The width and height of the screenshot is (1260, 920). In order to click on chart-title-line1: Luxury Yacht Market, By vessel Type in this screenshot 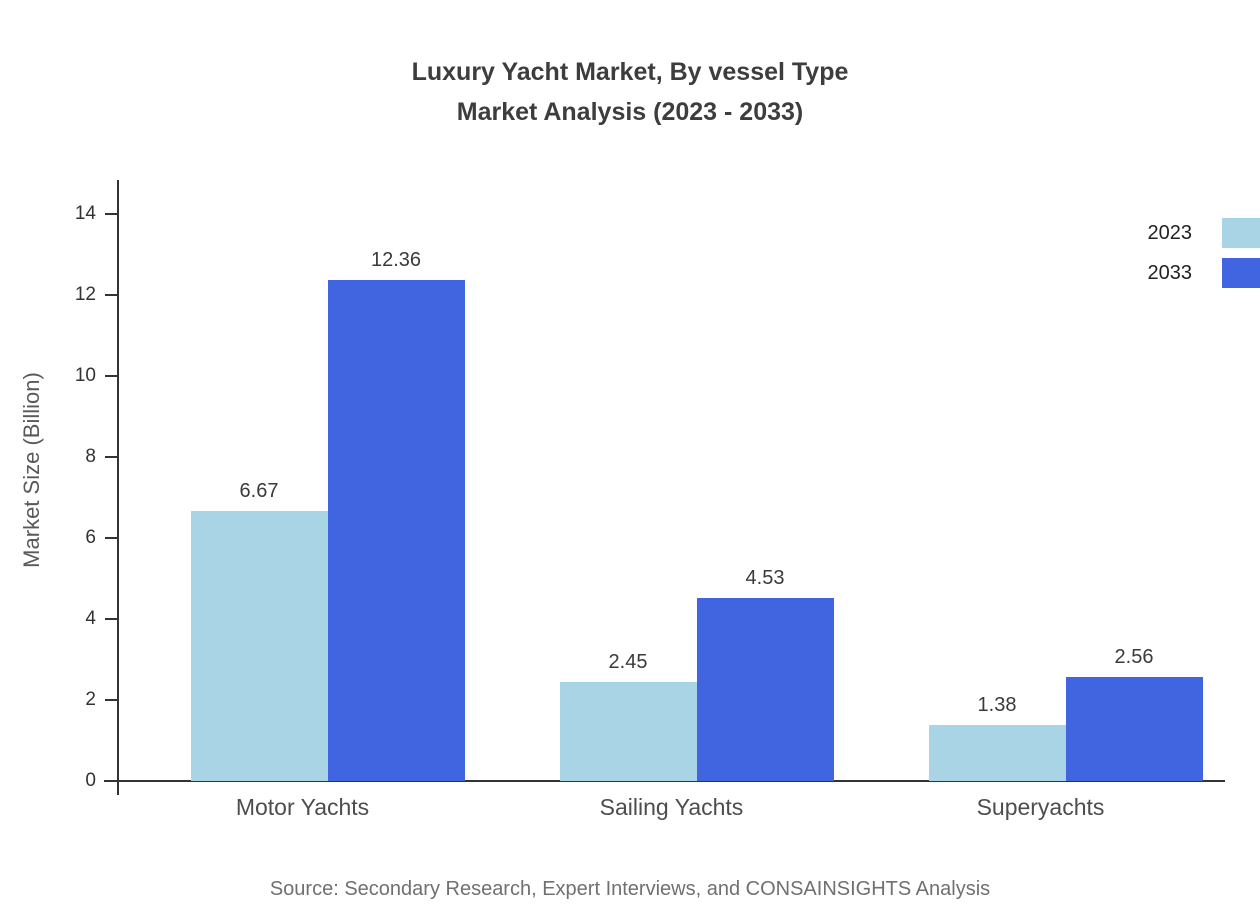, I will do `click(630, 72)`.